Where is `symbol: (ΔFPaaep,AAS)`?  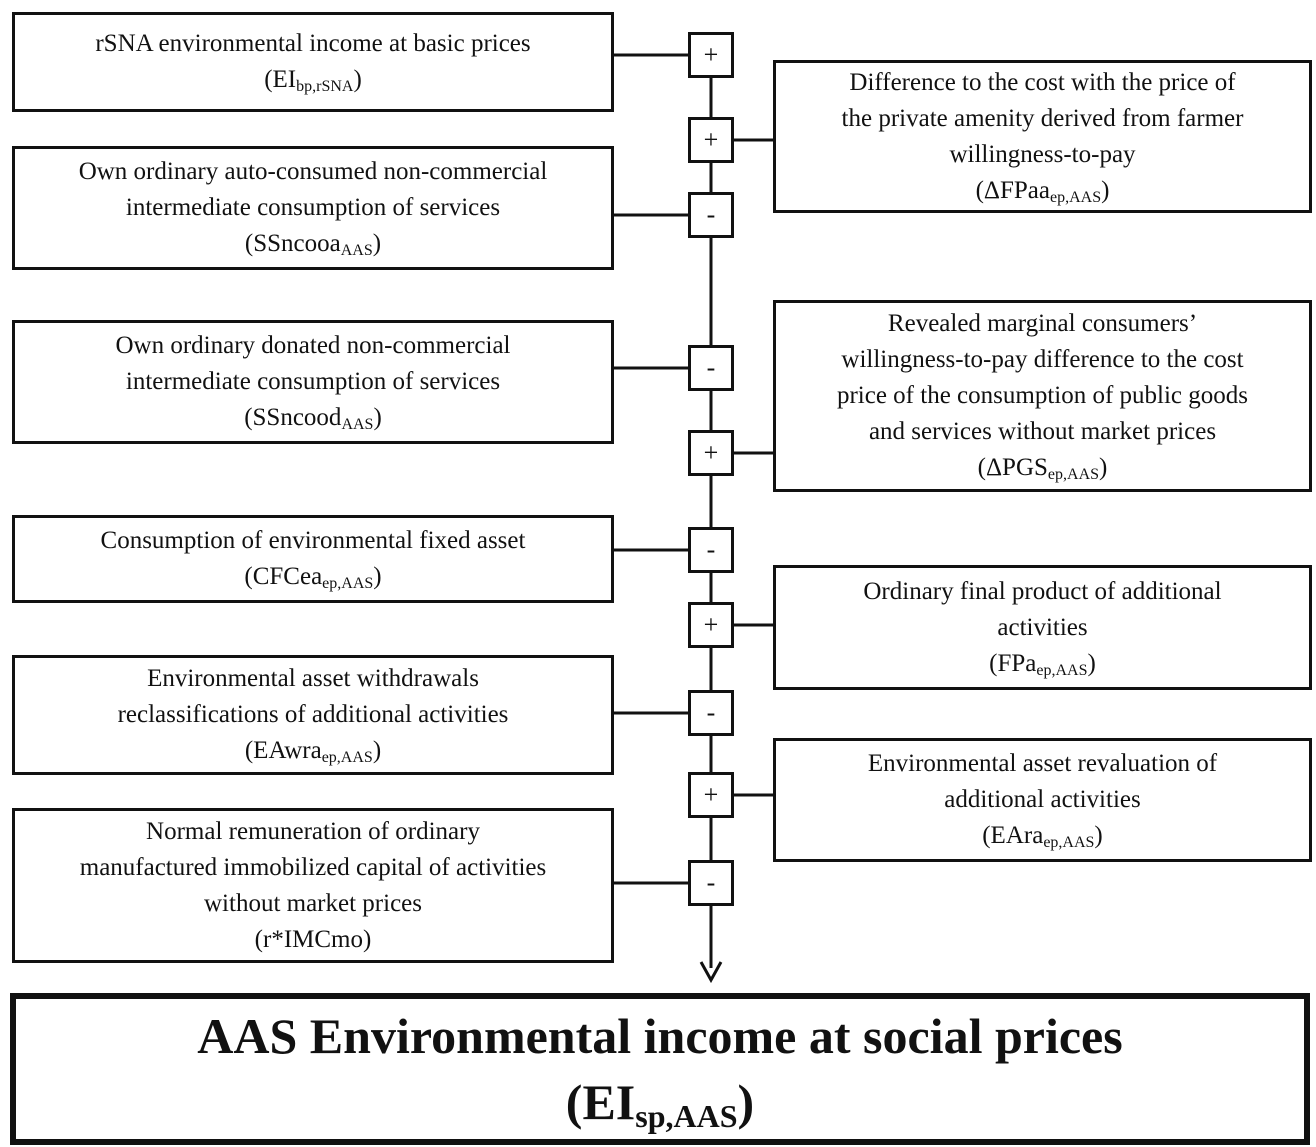 symbol: (ΔFPaaep,AAS) is located at coordinates (1043, 191).